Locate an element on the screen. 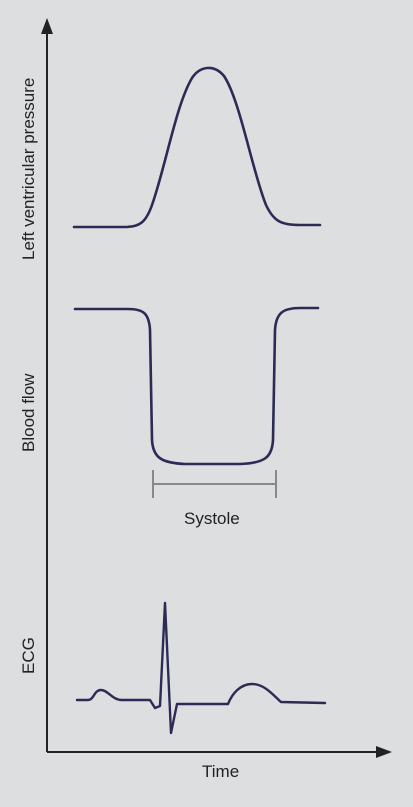  x-axis-arrowhead is located at coordinates (384, 752).